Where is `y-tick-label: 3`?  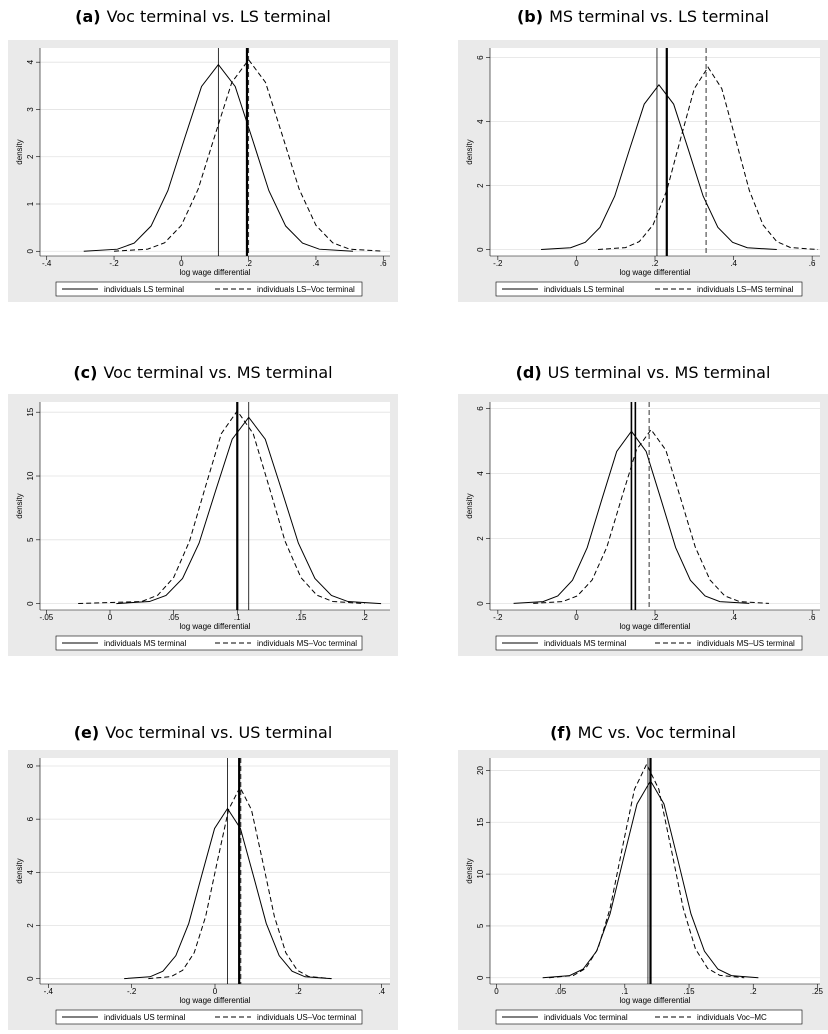
y-tick-label: 3 is located at coordinates (30, 109).